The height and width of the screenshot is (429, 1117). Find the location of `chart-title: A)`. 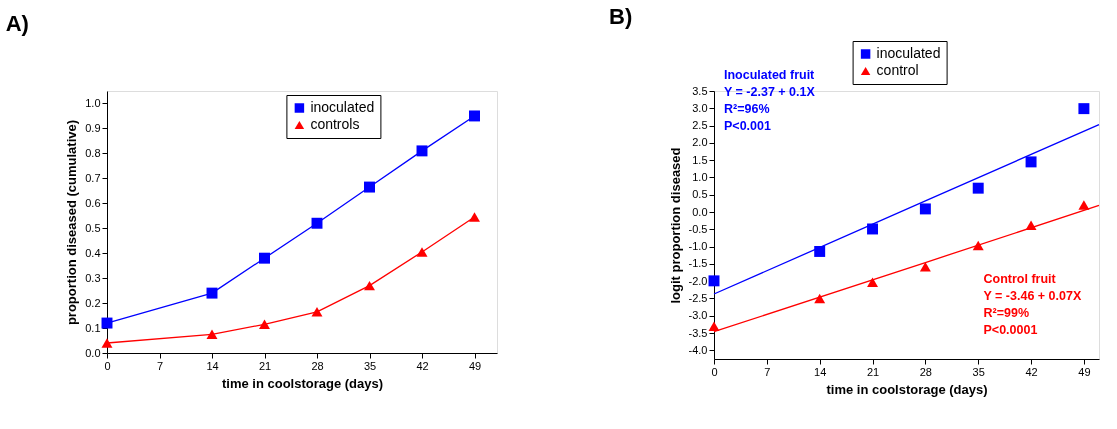

chart-title: A) is located at coordinates (17, 23).